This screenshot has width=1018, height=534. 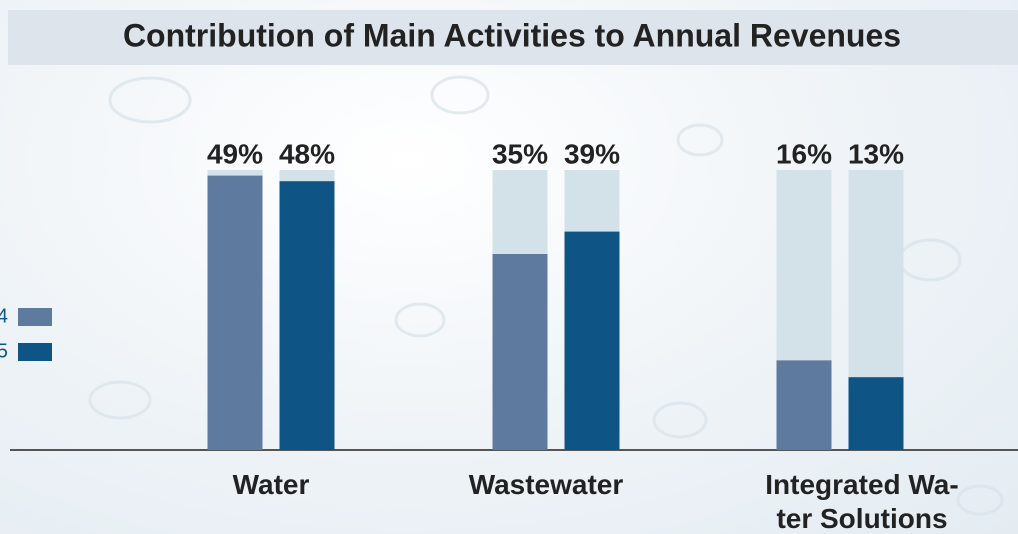 I want to click on legend-label: 4, so click(x=4, y=316).